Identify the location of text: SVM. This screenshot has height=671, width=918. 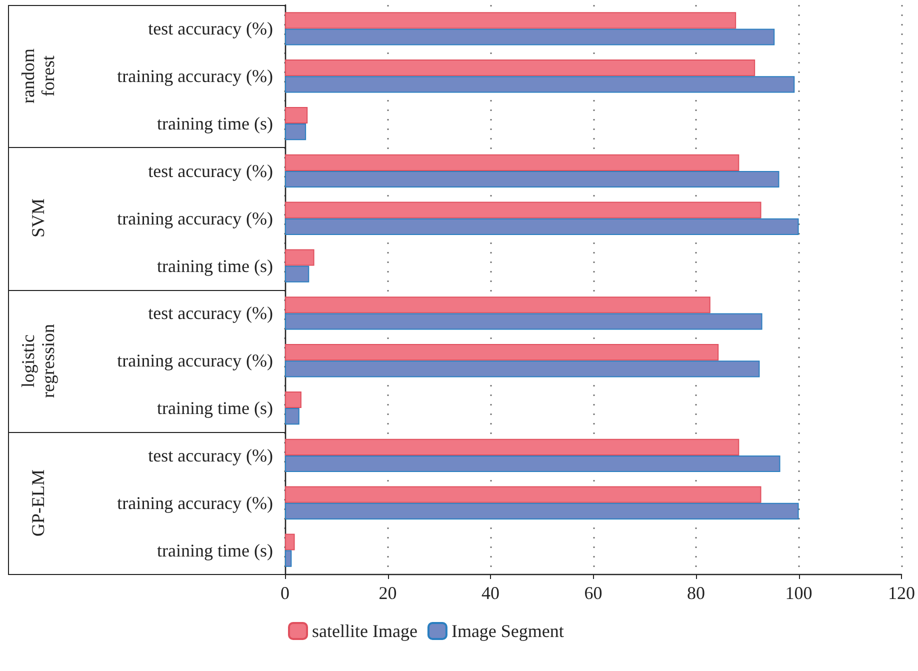
(38, 219).